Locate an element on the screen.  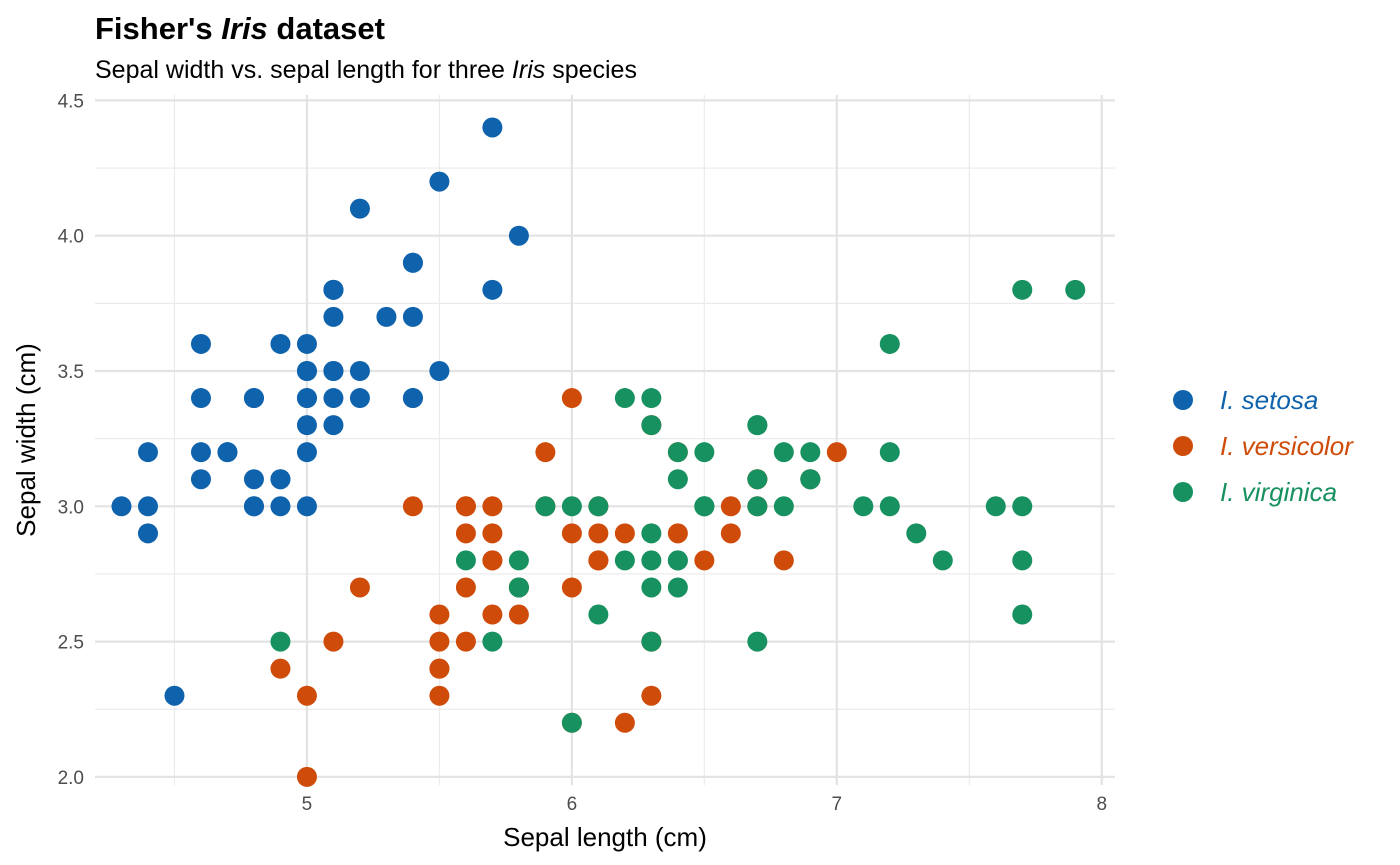
x-axis-tick-labels: 5 6 7 8 is located at coordinates (704, 804).